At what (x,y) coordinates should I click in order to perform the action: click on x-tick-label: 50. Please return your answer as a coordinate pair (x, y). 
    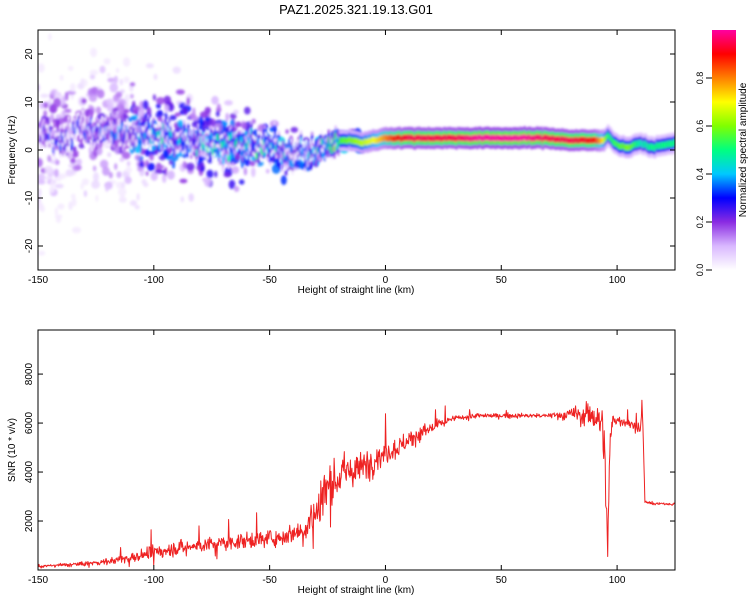
    Looking at the image, I should click on (502, 580).